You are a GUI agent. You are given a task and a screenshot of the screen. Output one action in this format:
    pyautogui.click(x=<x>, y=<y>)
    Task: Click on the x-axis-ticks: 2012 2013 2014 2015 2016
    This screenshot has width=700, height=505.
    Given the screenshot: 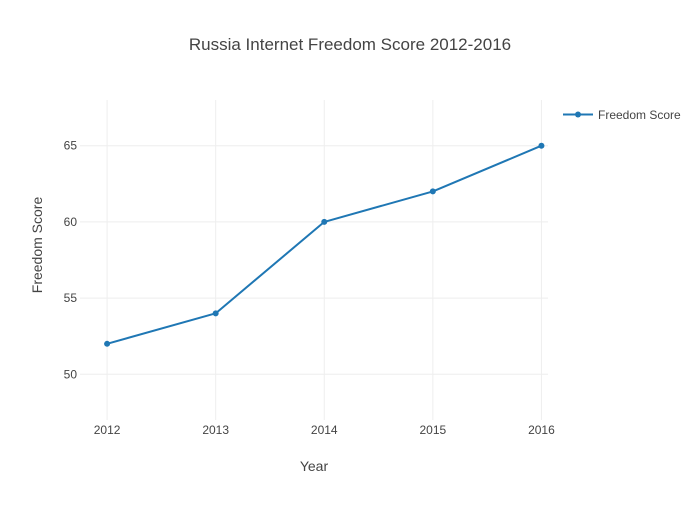 What is the action you would take?
    pyautogui.click(x=324, y=430)
    